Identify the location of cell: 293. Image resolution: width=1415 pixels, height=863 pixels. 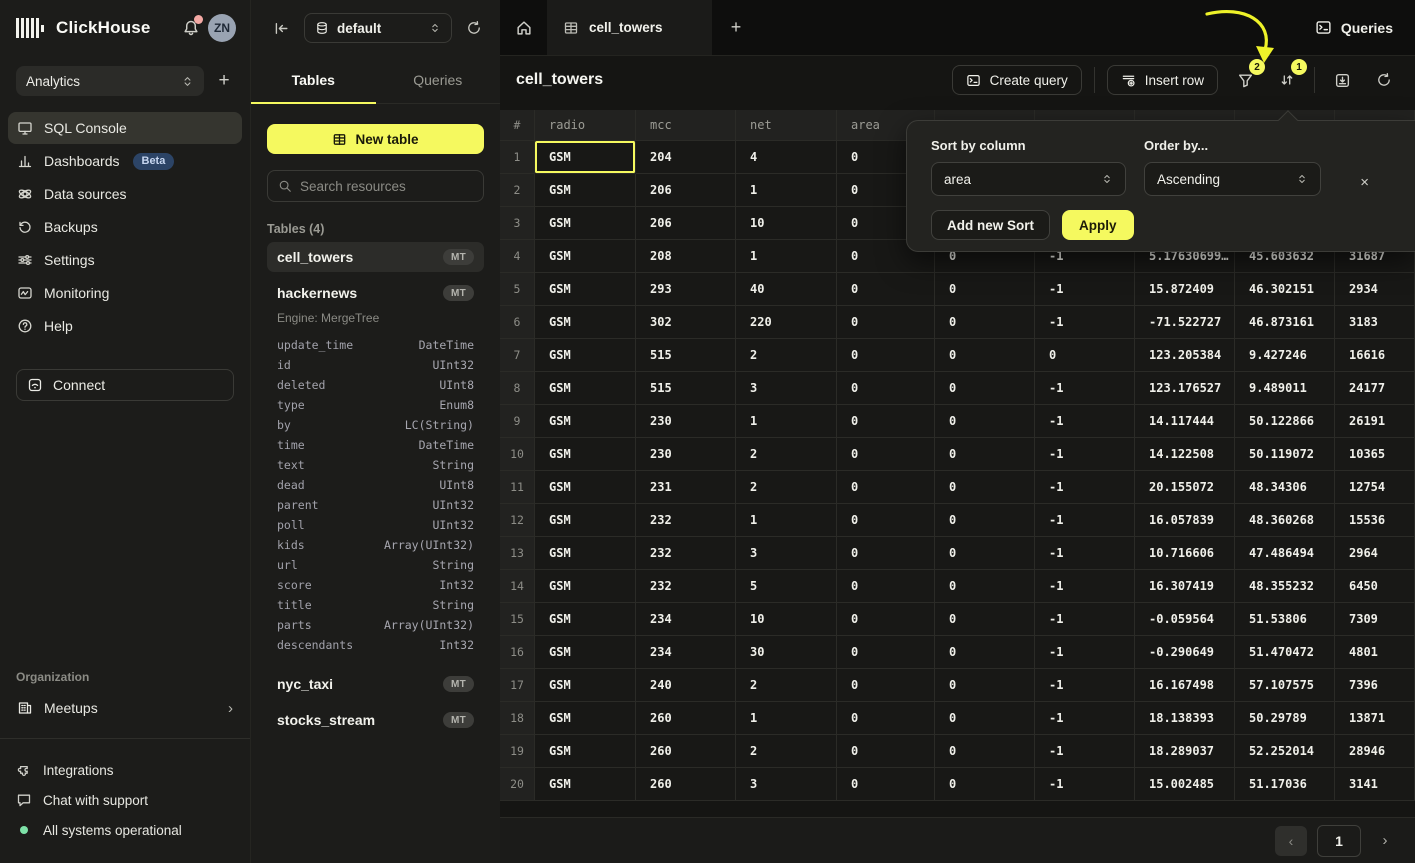
(686, 289).